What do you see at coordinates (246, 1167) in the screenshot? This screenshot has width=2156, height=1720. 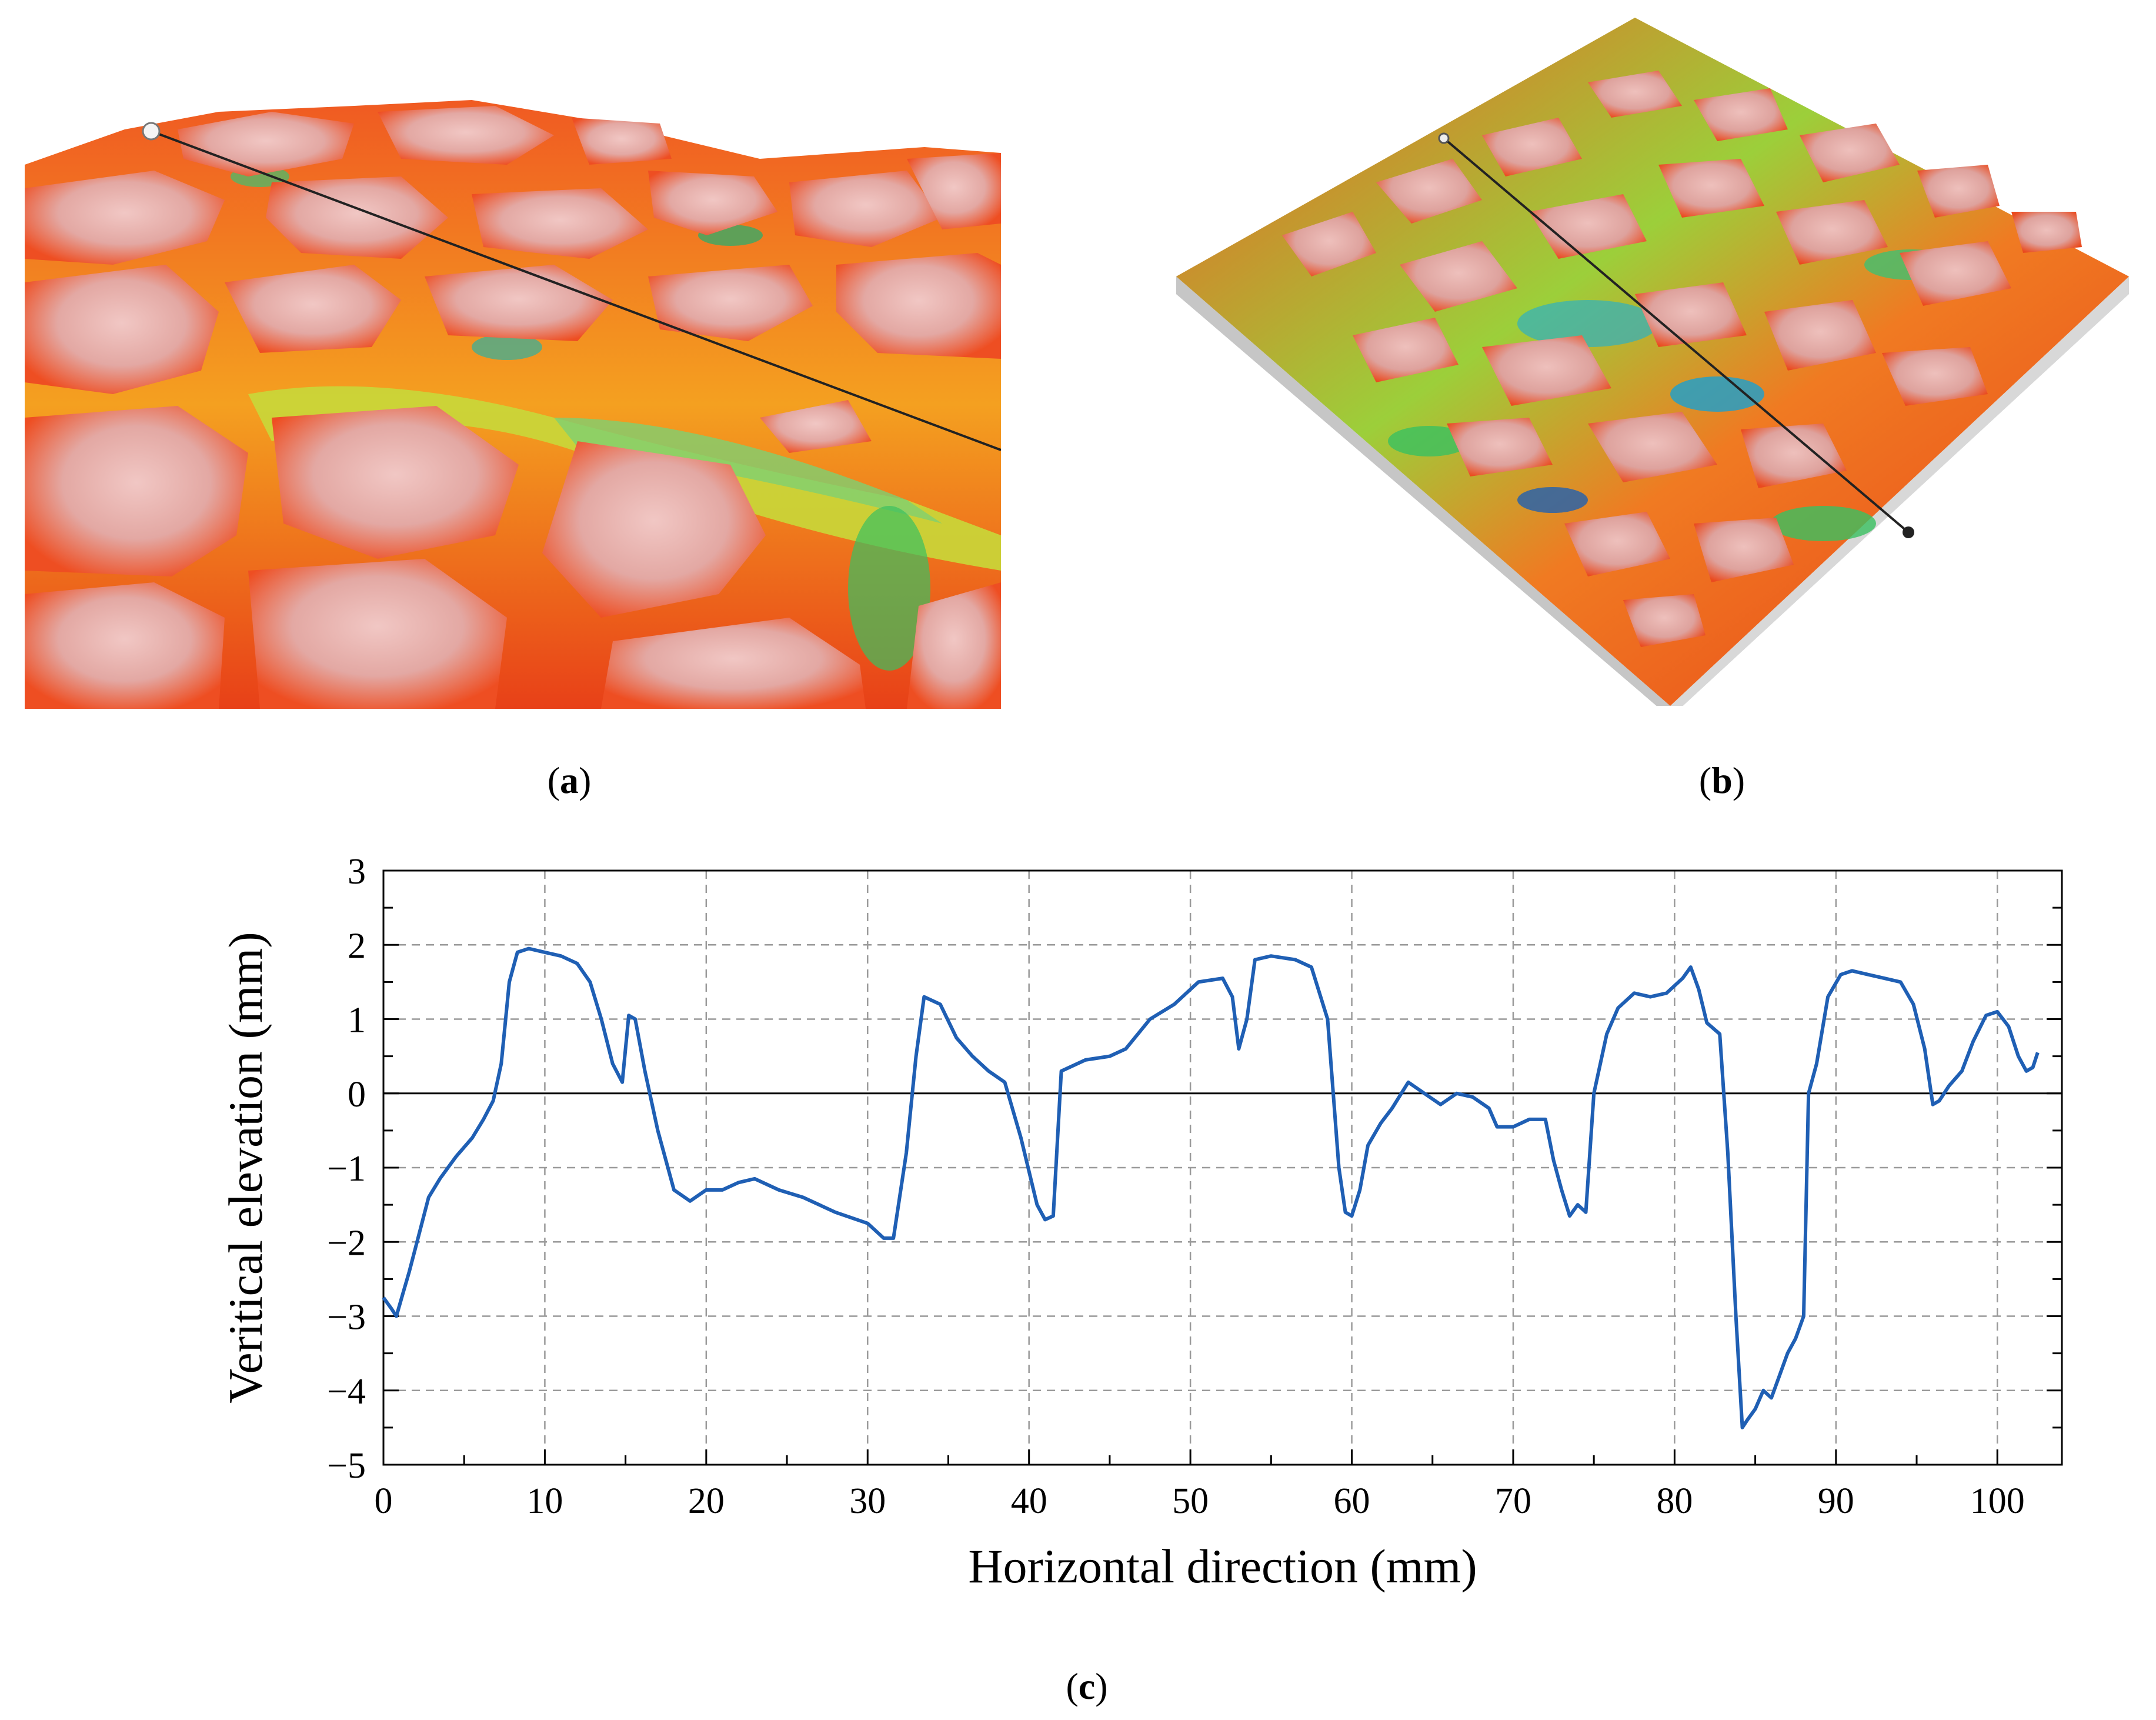 I see `y-axis-label: Veritical elevation (mm)` at bounding box center [246, 1167].